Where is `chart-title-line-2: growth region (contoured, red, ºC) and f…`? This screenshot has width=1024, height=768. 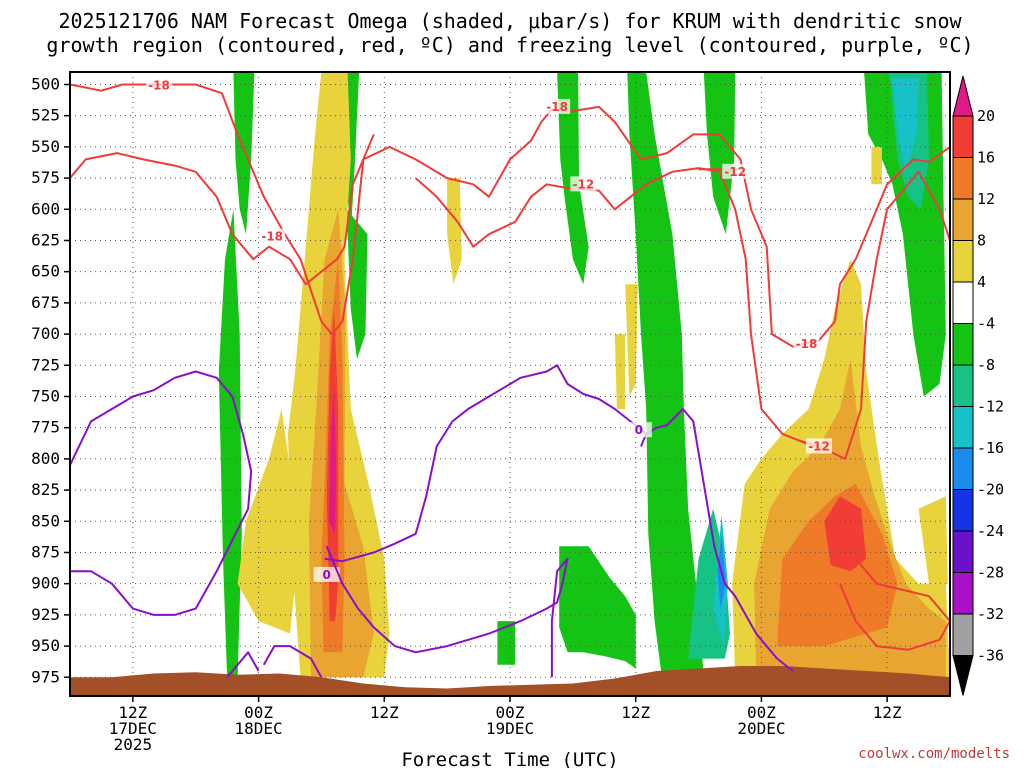
chart-title-line-2: growth region (contoured, red, ºC) and f… is located at coordinates (509, 45).